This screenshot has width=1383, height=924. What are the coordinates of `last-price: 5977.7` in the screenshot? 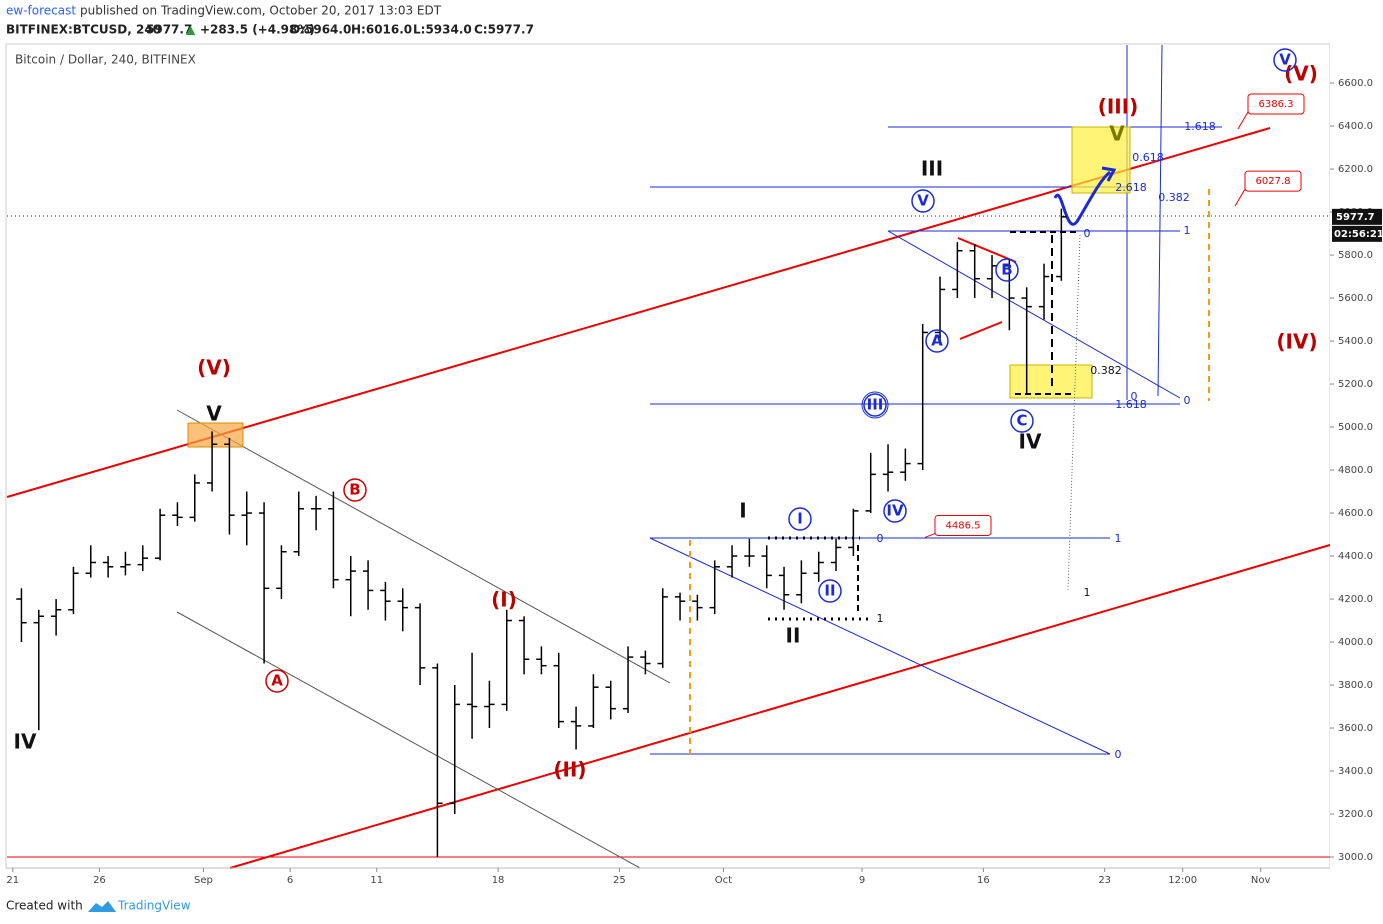 It's located at (1355, 217).